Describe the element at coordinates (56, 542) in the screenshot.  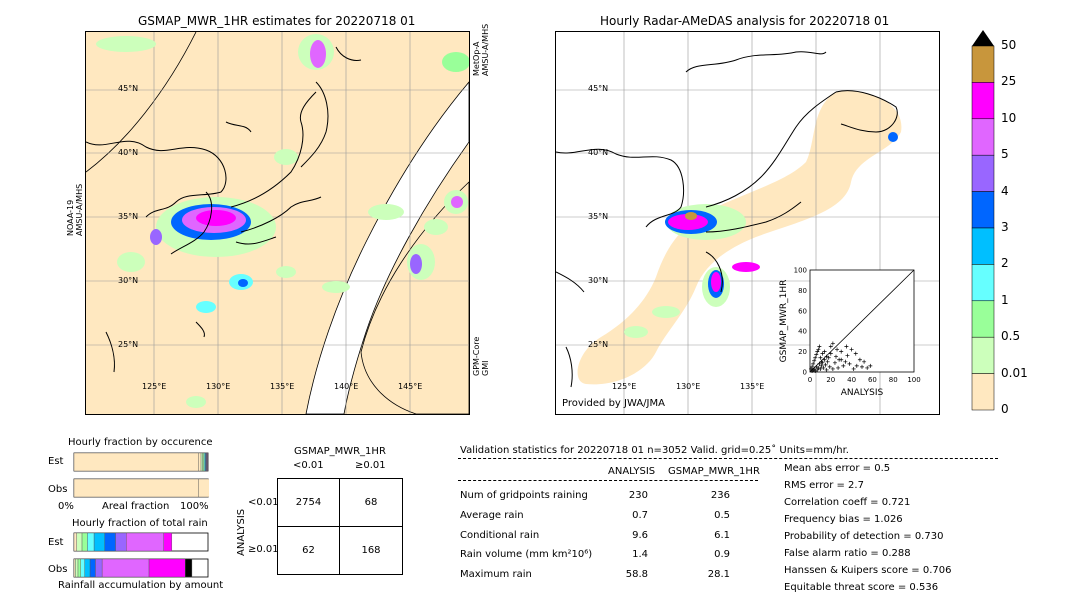
I see `rain-est-label: Est` at that location.